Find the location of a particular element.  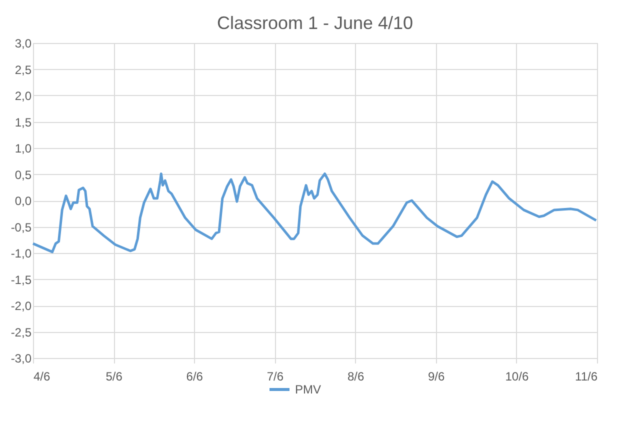

x-tick-label: 5/6 is located at coordinates (114, 377).